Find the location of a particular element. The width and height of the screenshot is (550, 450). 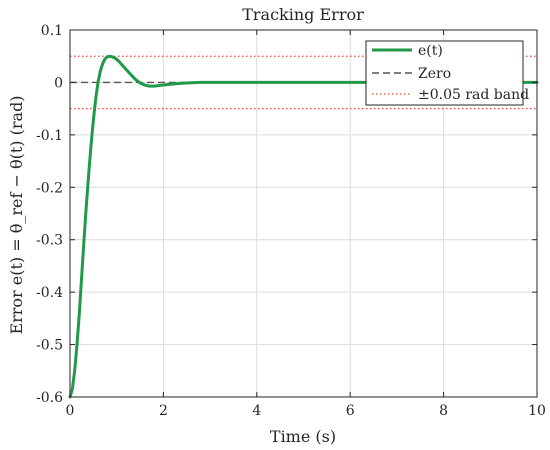

y-tick-label: -0.2 is located at coordinates (49, 188).